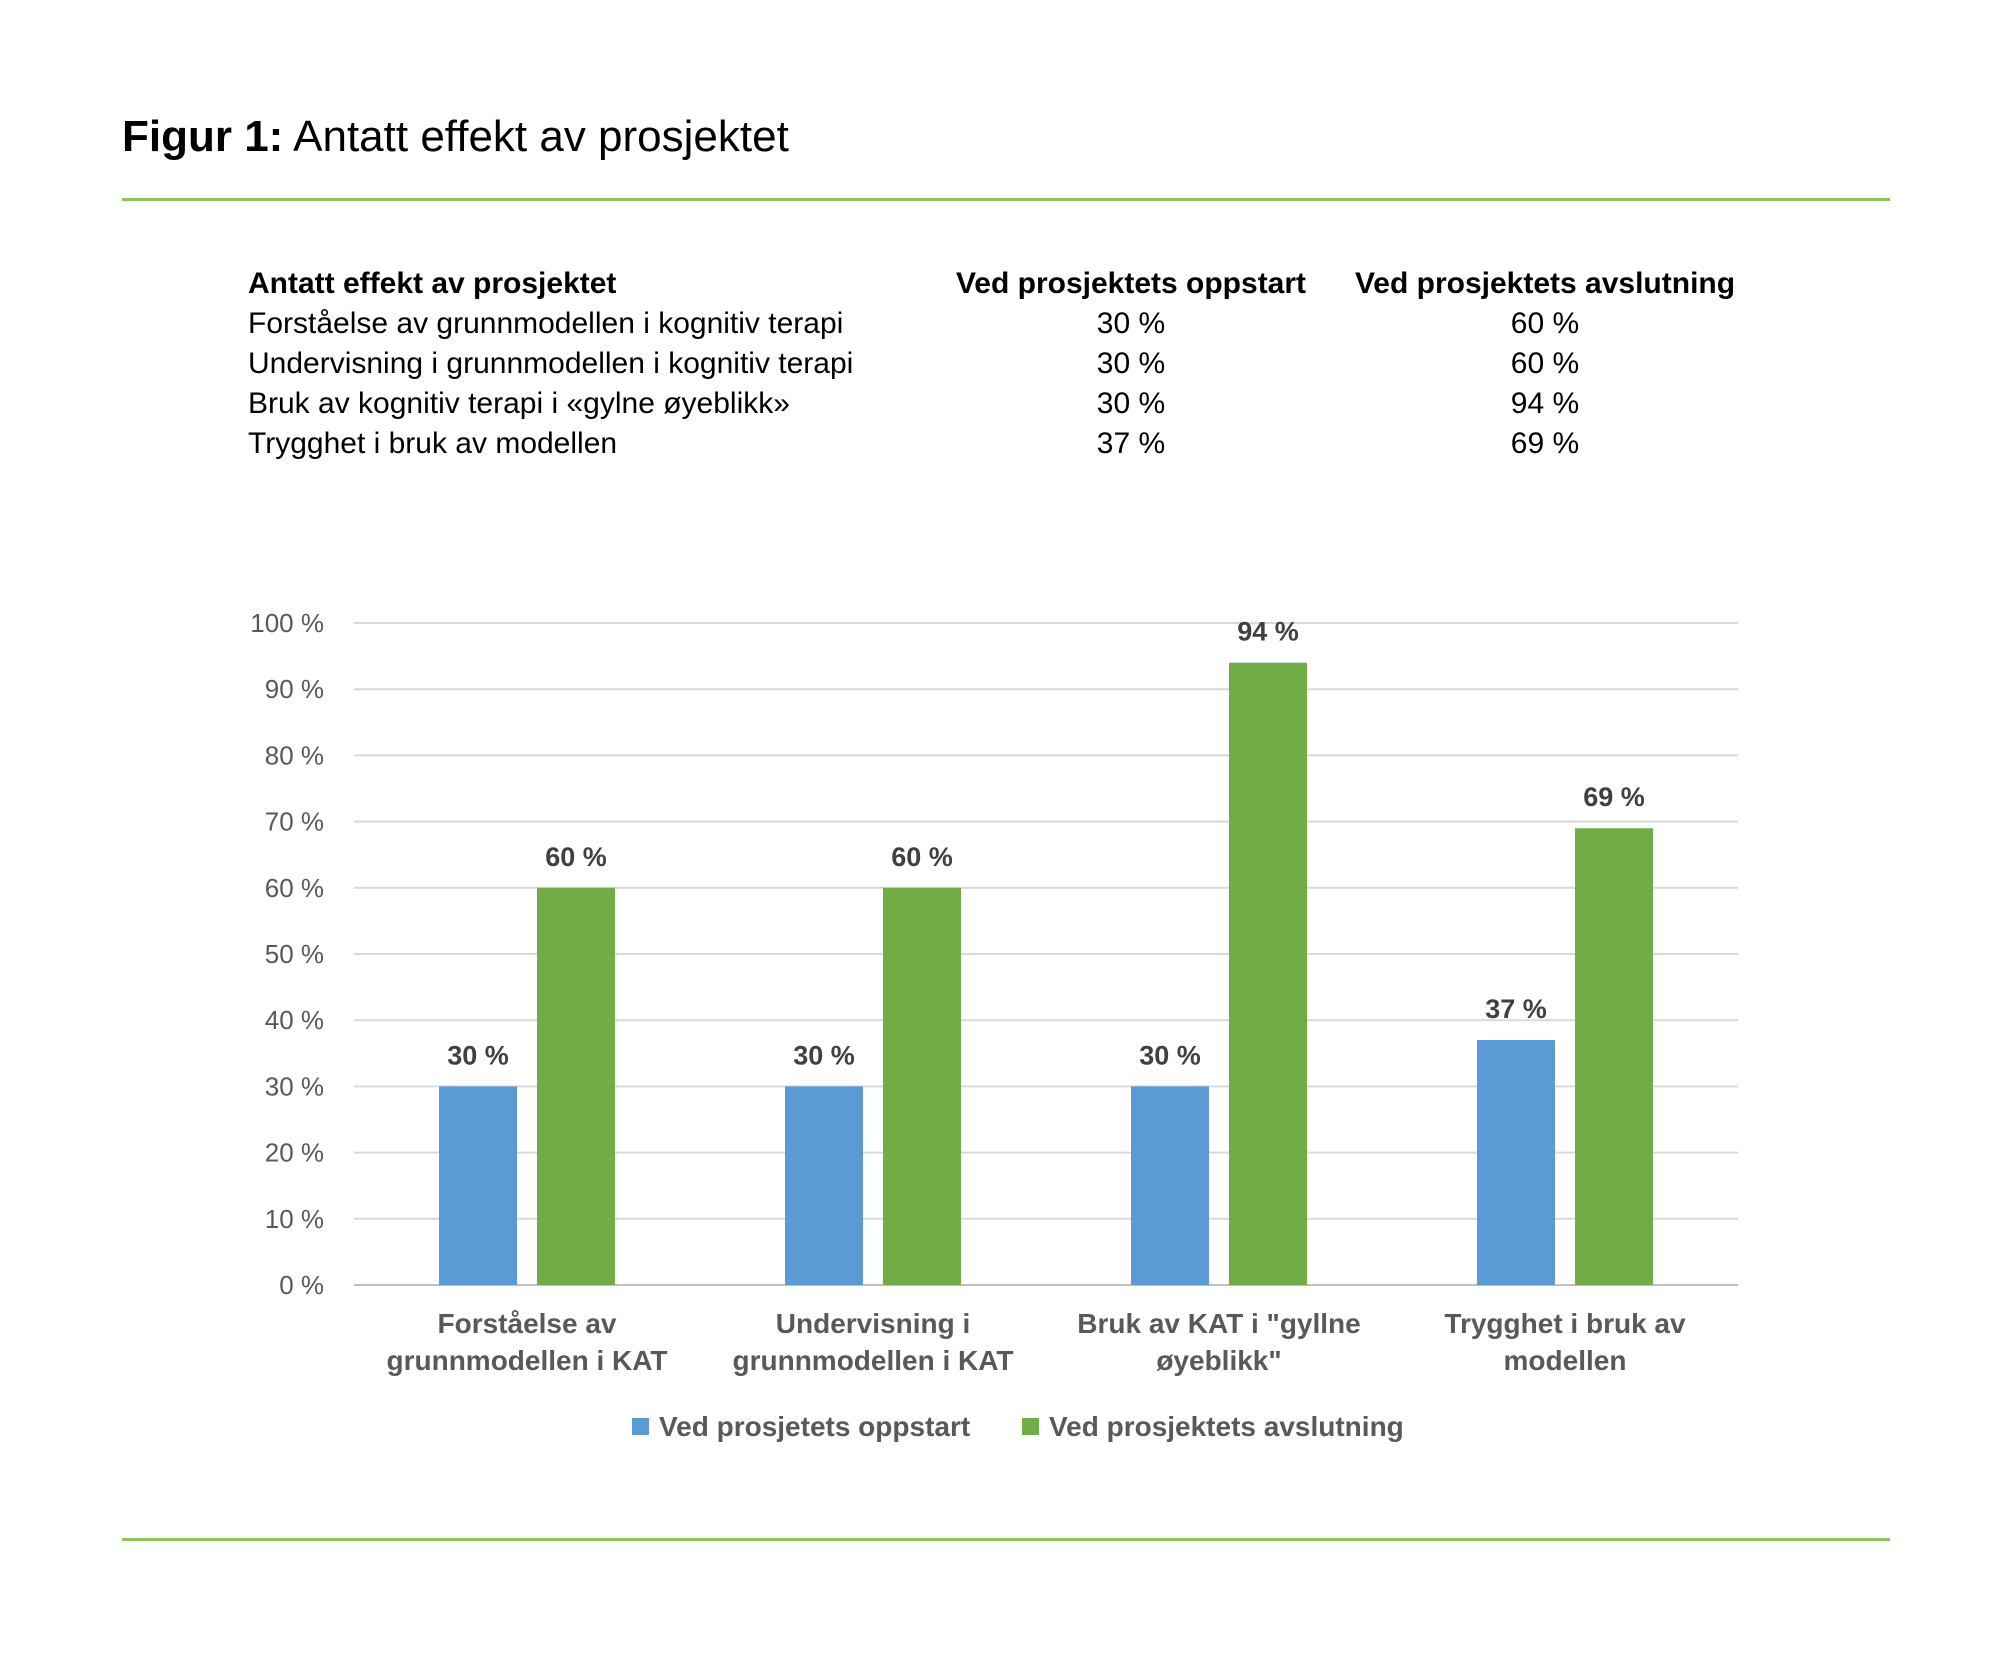  Describe the element at coordinates (432, 283) in the screenshot. I see `table-header: Antatt effekt av prosjektet` at that location.